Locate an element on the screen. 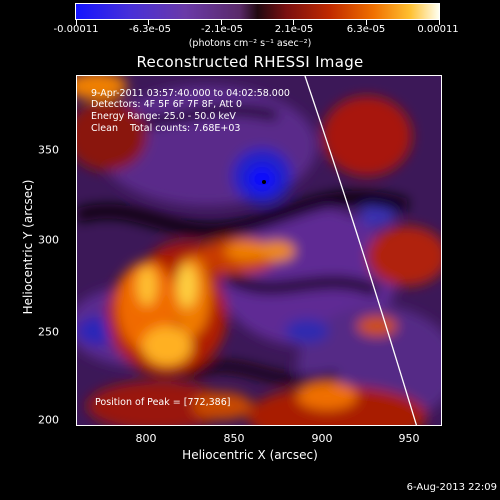  y-tick-label: 300 is located at coordinates (48, 240).